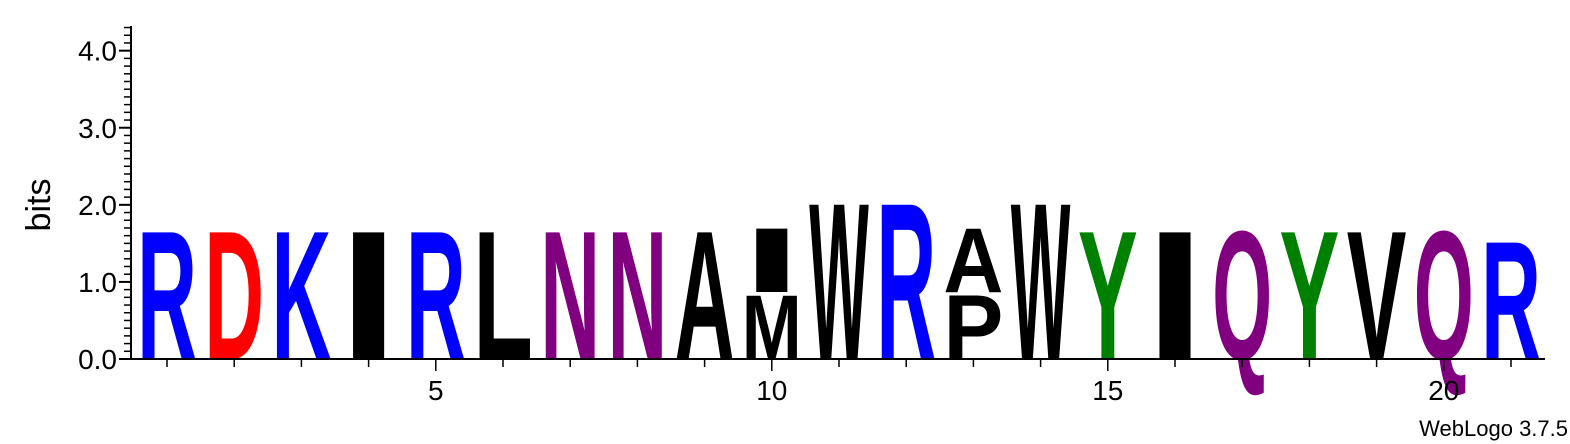 This screenshot has width=1570, height=444. Describe the element at coordinates (1107, 390) in the screenshot. I see `x-tick-label: 15` at that location.